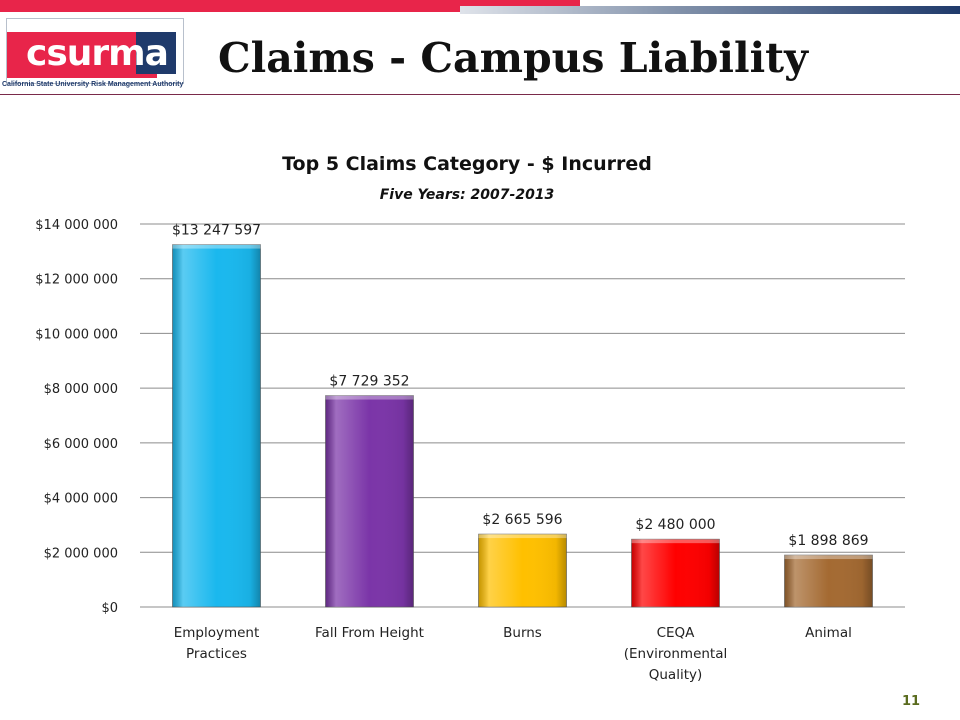 The height and width of the screenshot is (720, 960). Describe the element at coordinates (81, 389) in the screenshot. I see `y-tick-label: $8 000 000` at that location.